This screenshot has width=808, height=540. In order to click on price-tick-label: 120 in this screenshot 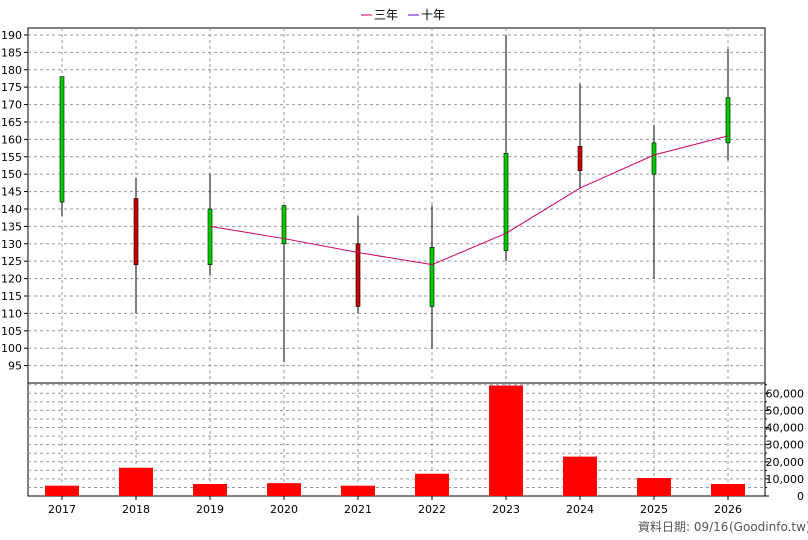, I will do `click(11, 279)`.